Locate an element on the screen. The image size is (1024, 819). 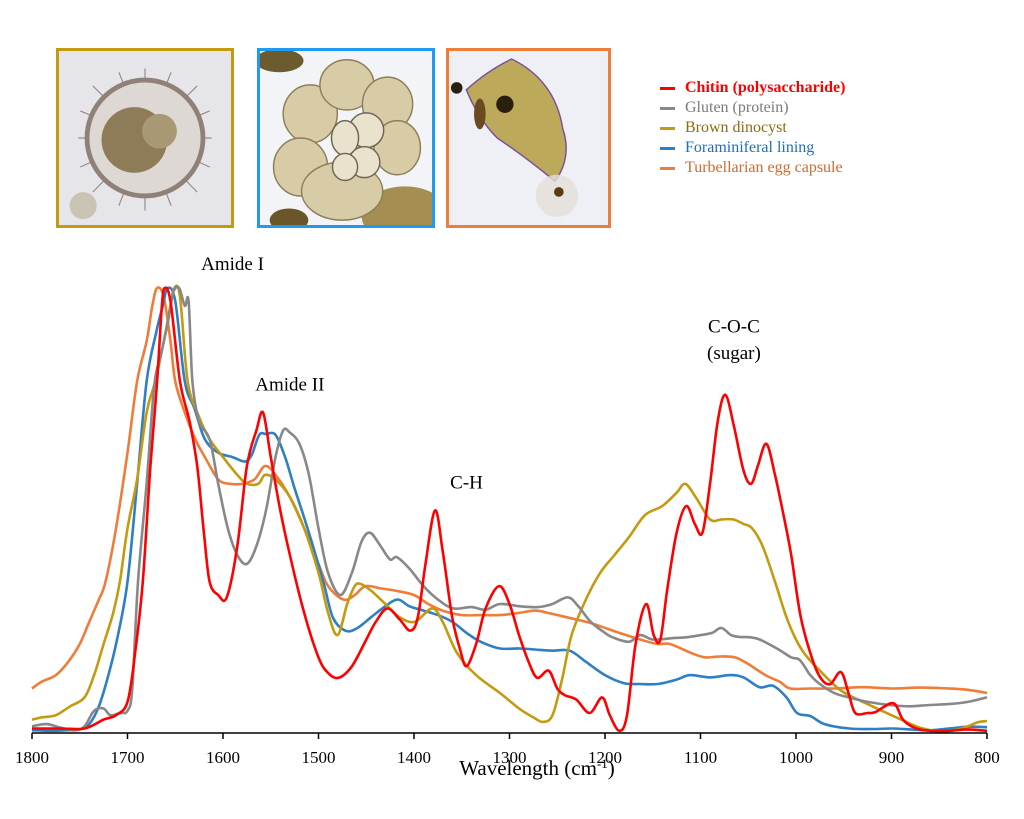
x-tick-label: 1300 is located at coordinates (510, 757).